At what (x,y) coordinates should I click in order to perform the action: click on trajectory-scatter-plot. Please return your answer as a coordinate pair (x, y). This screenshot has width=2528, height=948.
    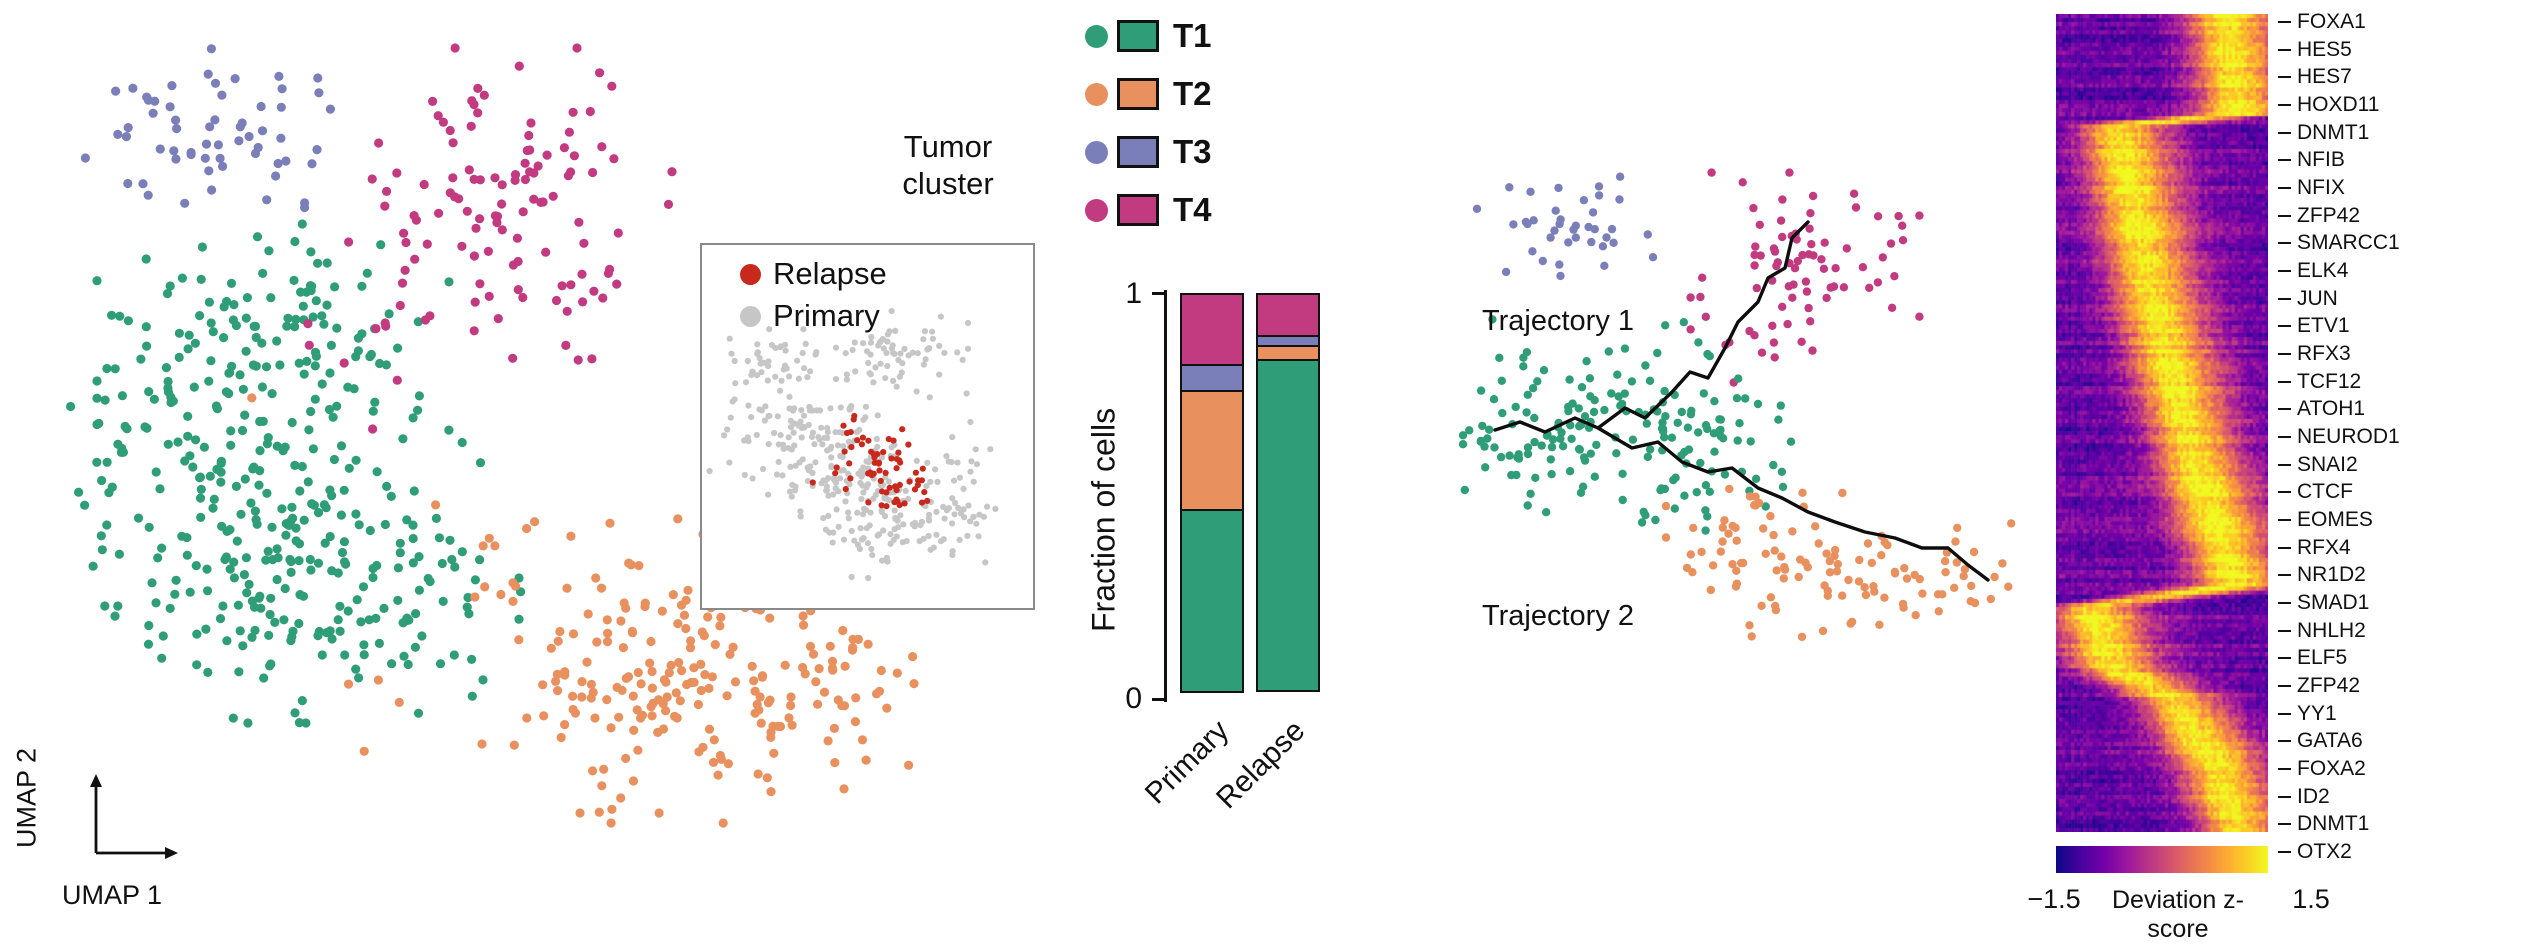
    Looking at the image, I should click on (1737, 405).